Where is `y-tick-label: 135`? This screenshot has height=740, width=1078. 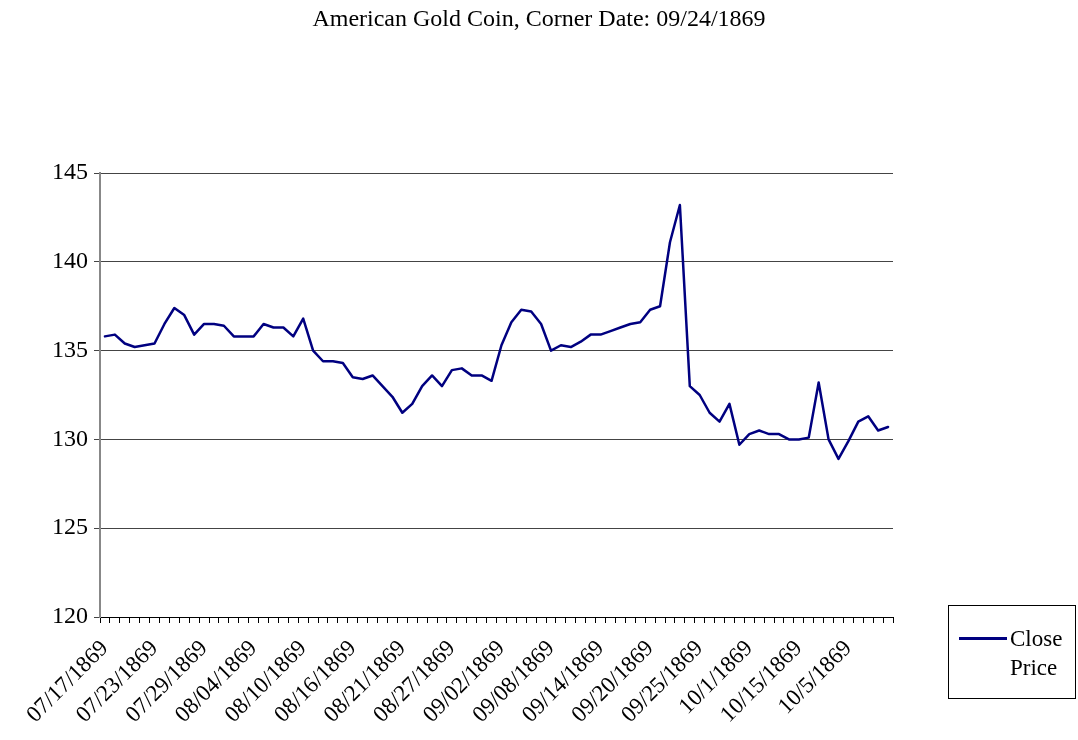 y-tick-label: 135 is located at coordinates (70, 348).